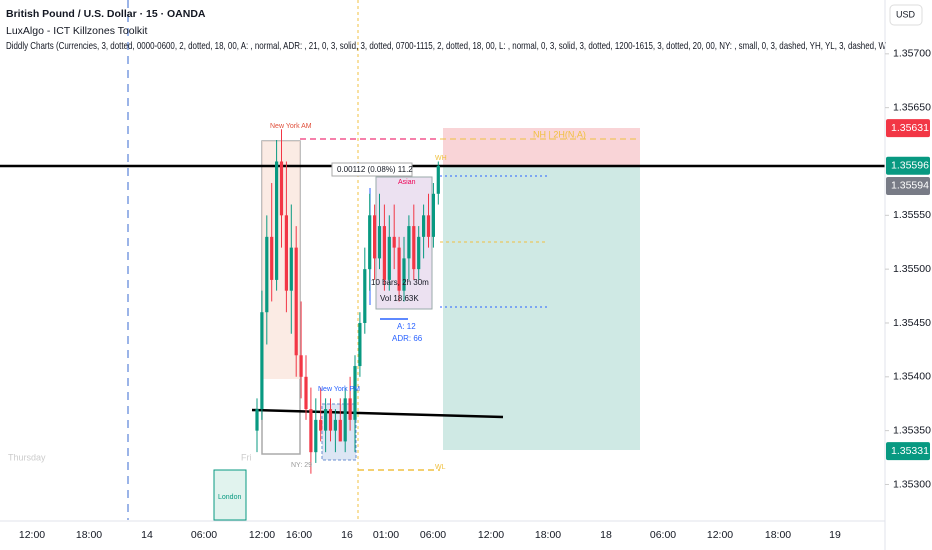  Describe the element at coordinates (912, 430) in the screenshot. I see `y-tick-label: 1.35350` at that location.